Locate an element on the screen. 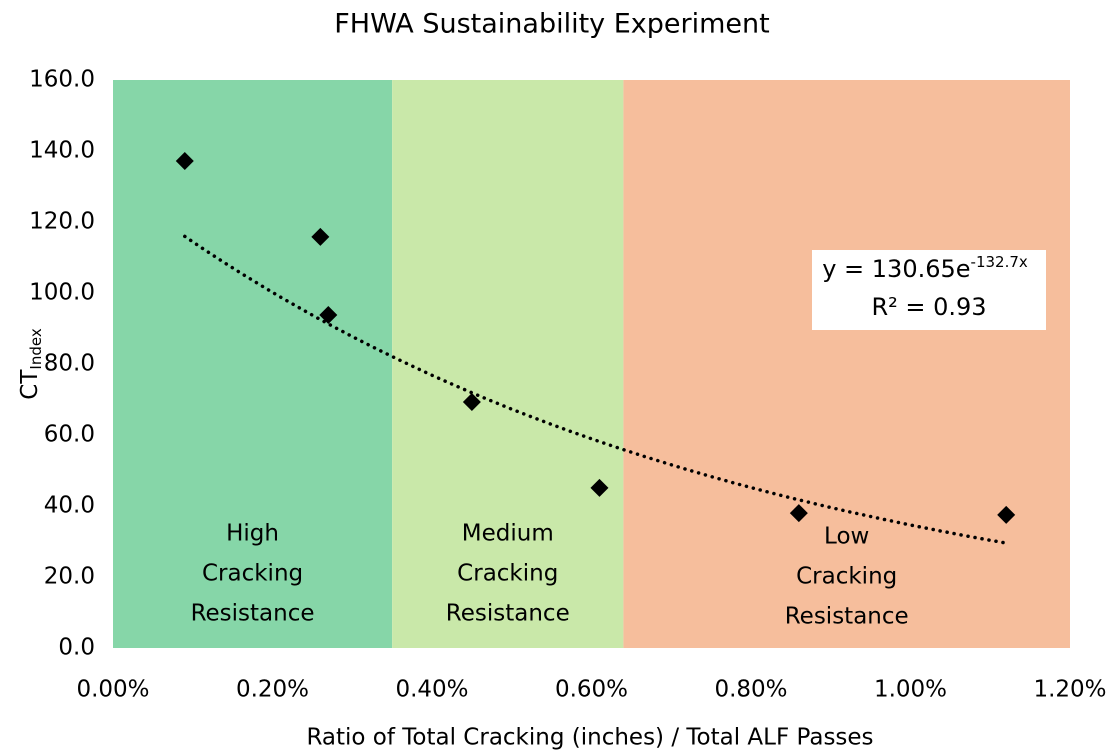 This screenshot has height=755, width=1117. y-tick-label: 120.0 is located at coordinates (62, 222).